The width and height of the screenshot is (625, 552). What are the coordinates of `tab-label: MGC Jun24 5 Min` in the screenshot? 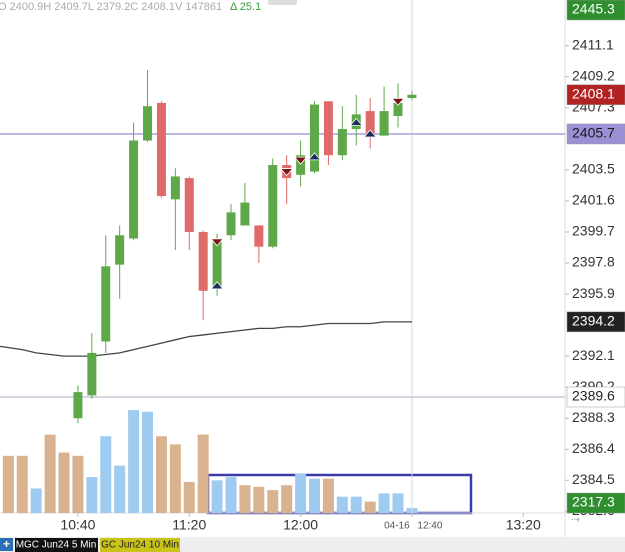 It's located at (56, 545).